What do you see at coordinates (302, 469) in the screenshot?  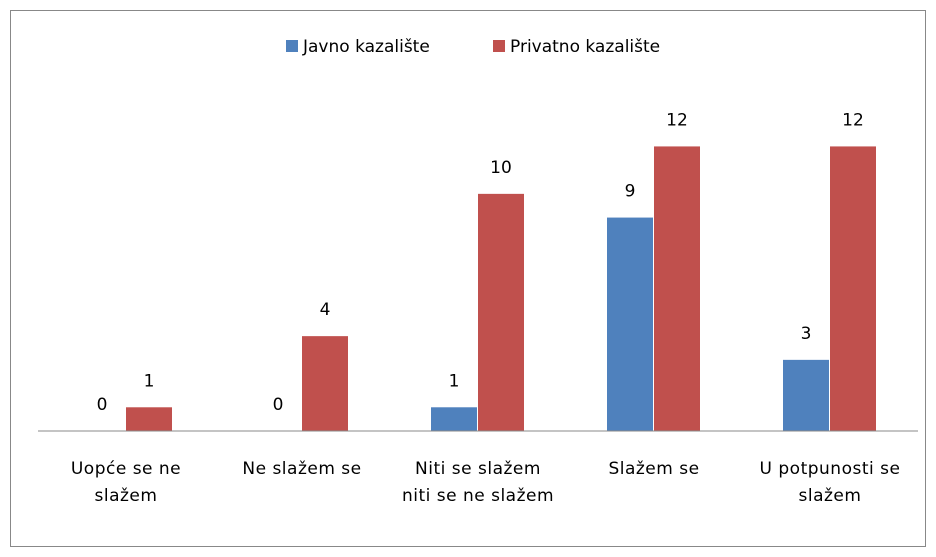 I see `x-tick-label: Ne slažem se` at bounding box center [302, 469].